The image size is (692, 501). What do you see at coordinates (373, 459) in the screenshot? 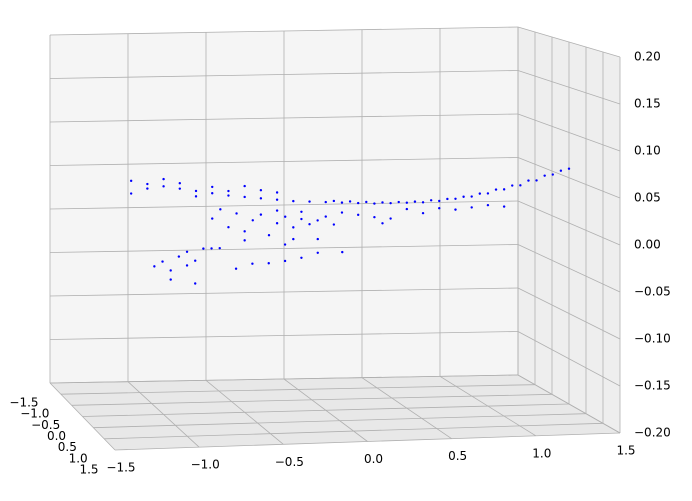
I see `x-tick-label: 0.0` at bounding box center [373, 459].